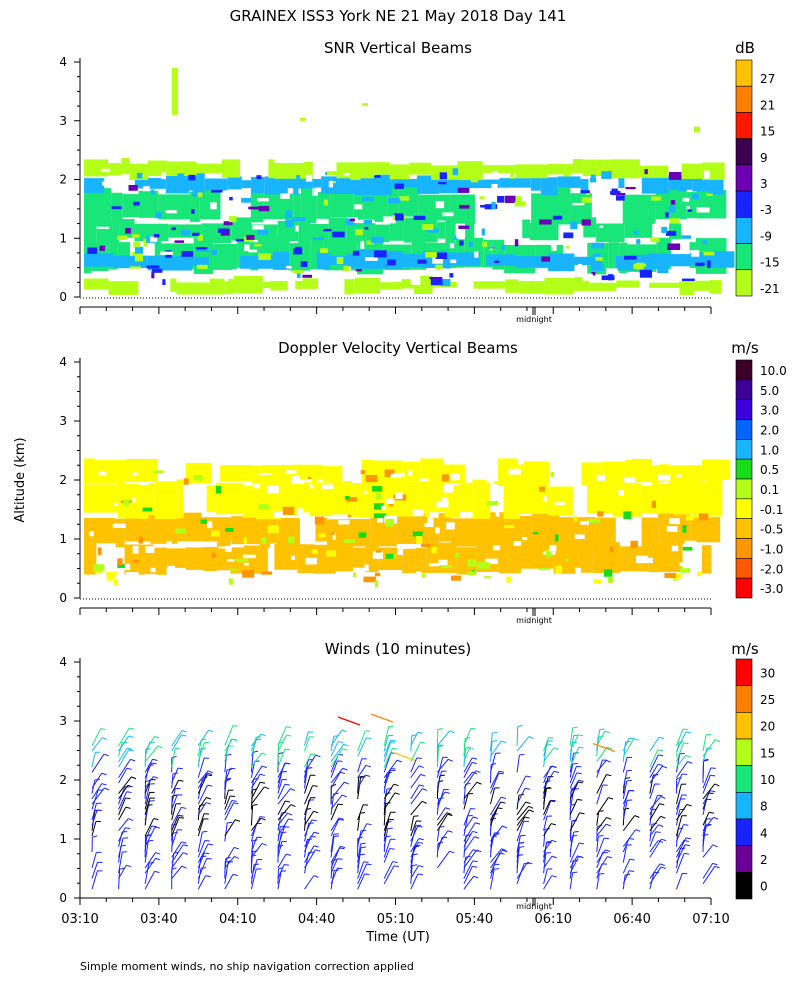  Describe the element at coordinates (744, 528) in the screenshot. I see `colorbar-swatch` at that location.